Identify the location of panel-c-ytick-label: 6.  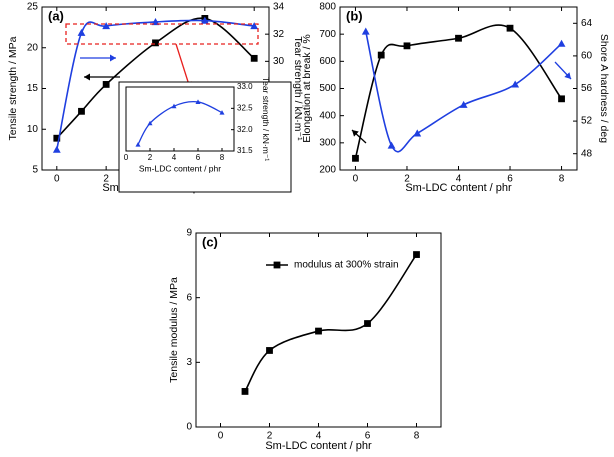
(189, 297).